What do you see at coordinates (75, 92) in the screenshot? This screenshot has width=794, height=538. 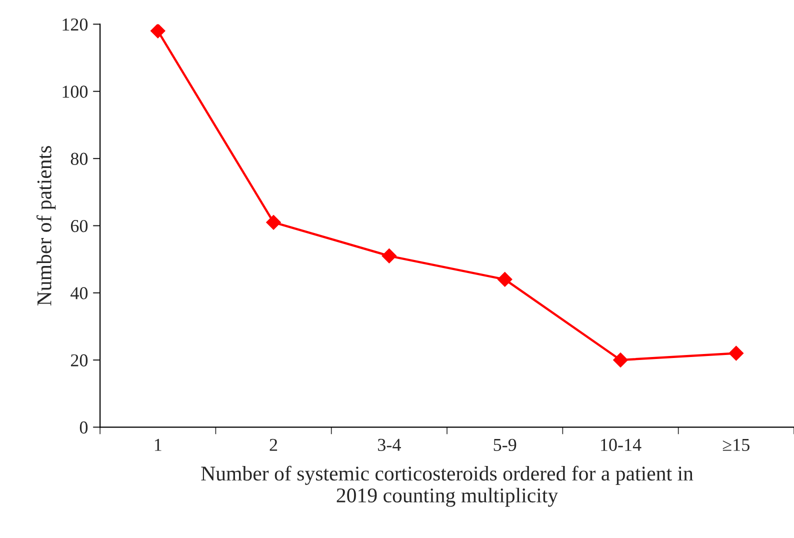 I see `y-tick-label: 100` at bounding box center [75, 92].